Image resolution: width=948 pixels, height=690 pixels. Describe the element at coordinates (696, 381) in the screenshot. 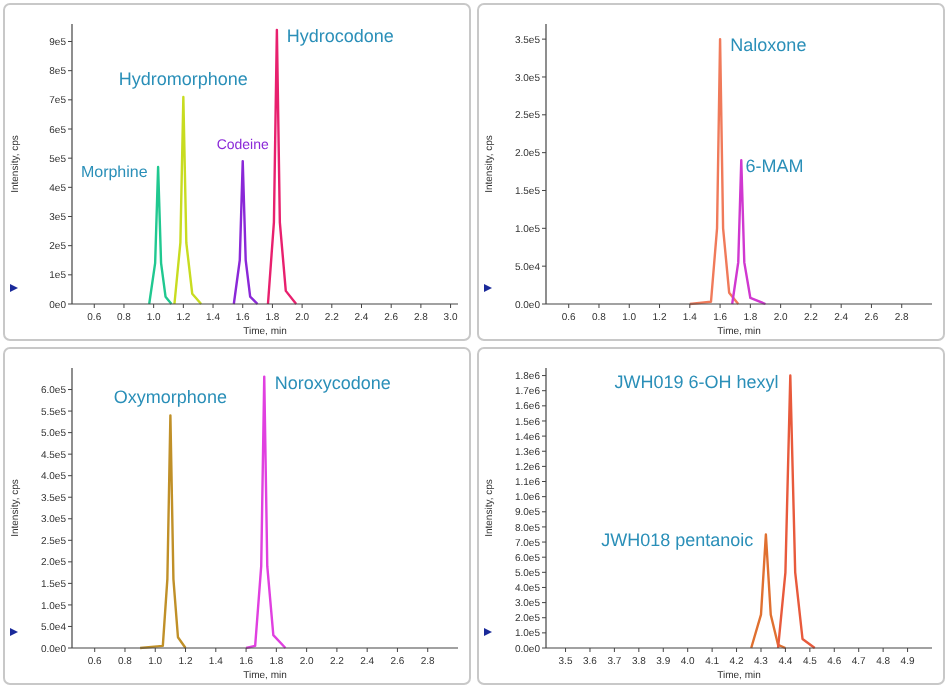

I see `series-label: JWH019 6-OH hexyl` at that location.